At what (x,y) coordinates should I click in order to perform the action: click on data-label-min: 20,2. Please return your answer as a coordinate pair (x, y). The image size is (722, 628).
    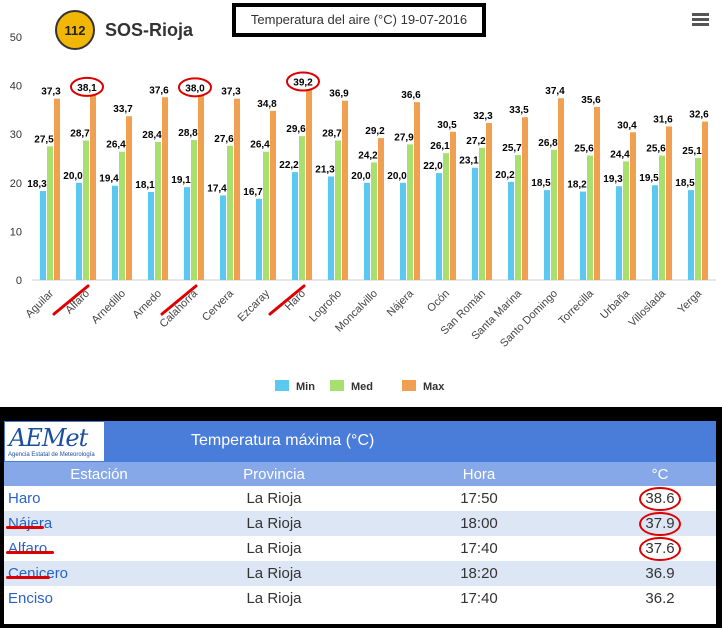
    Looking at the image, I should click on (505, 175).